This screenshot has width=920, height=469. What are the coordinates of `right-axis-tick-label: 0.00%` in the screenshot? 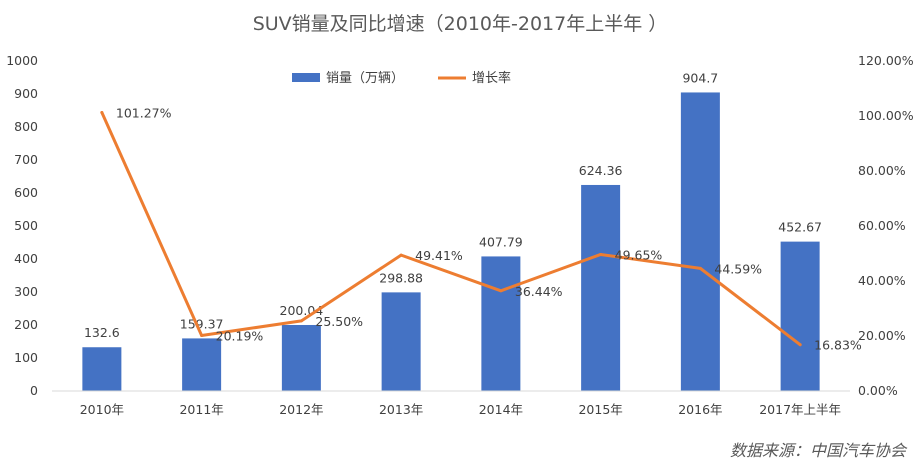 It's located at (878, 390).